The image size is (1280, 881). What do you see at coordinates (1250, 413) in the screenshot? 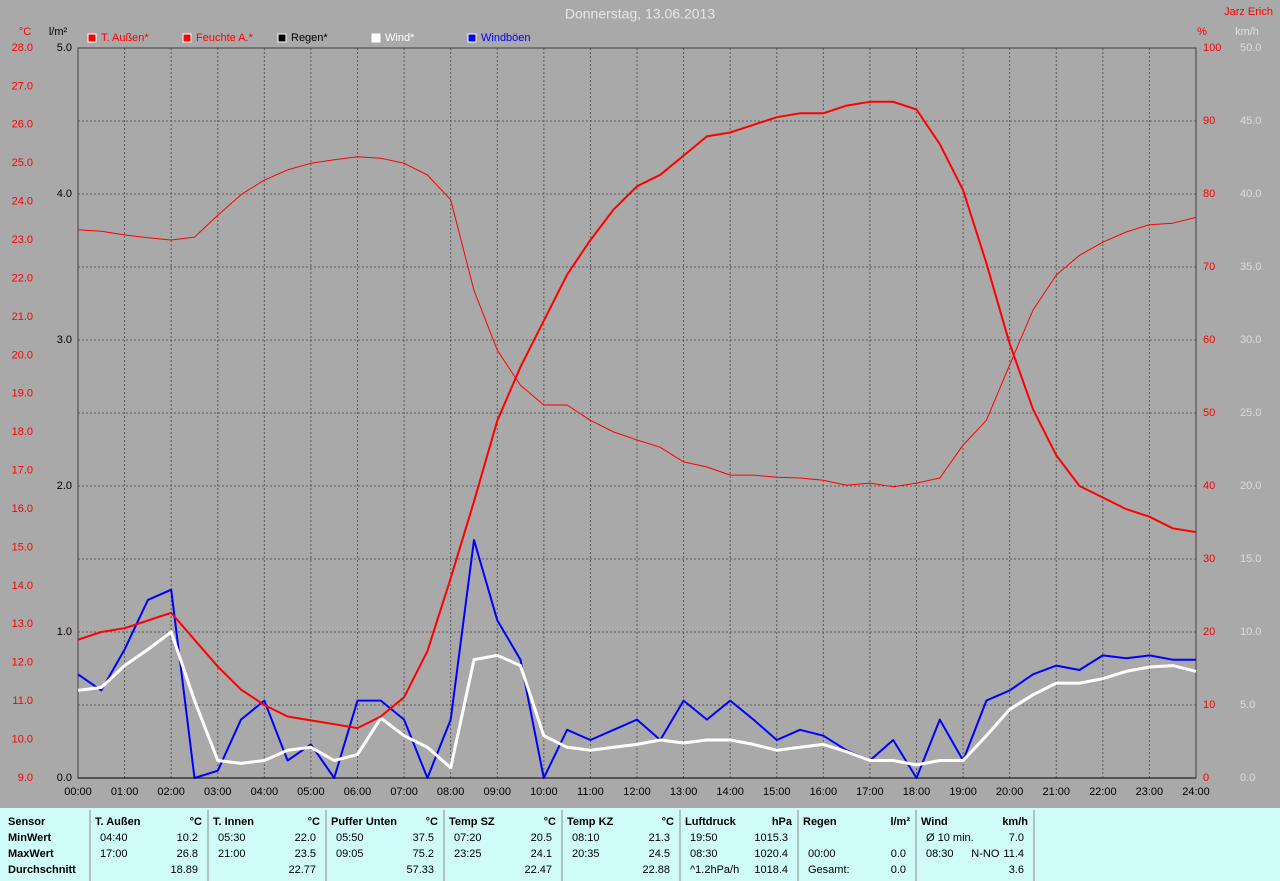
I see `y-tick-label: 25.0` at bounding box center [1250, 413].